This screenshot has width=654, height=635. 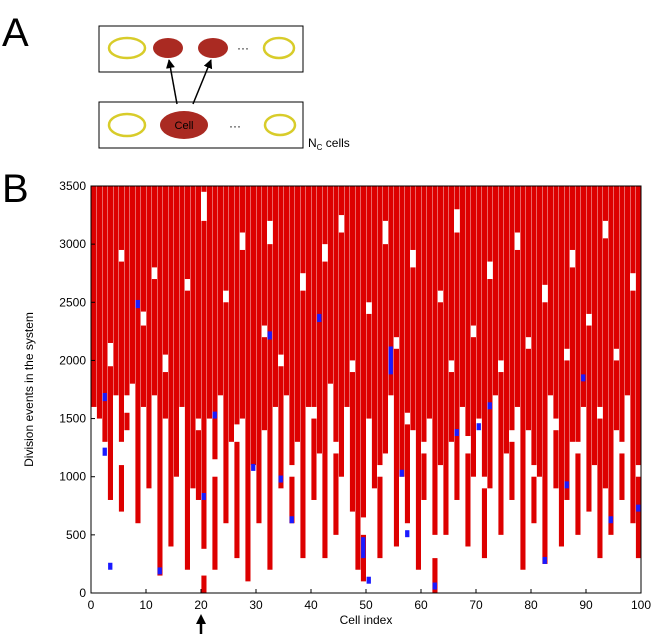 What do you see at coordinates (366, 605) in the screenshot?
I see `x-tick-label: 50` at bounding box center [366, 605].